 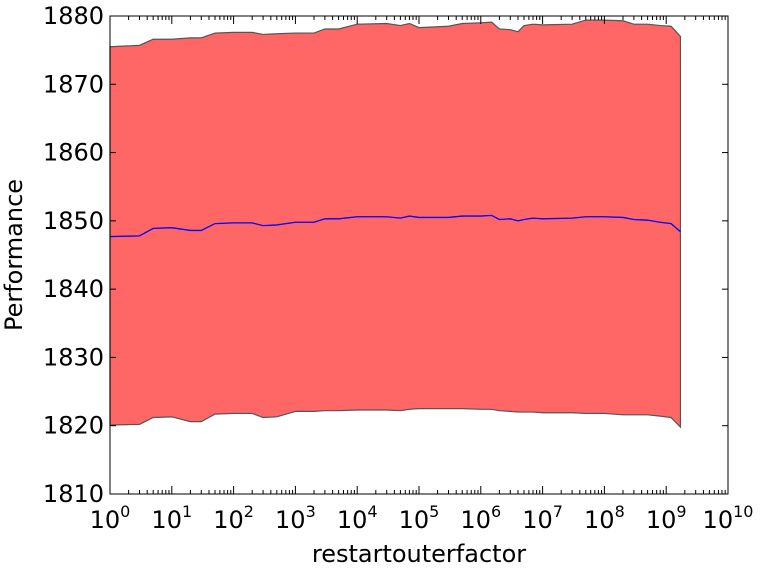 I want to click on x-tick-label: 10⁴, so click(x=357, y=518).